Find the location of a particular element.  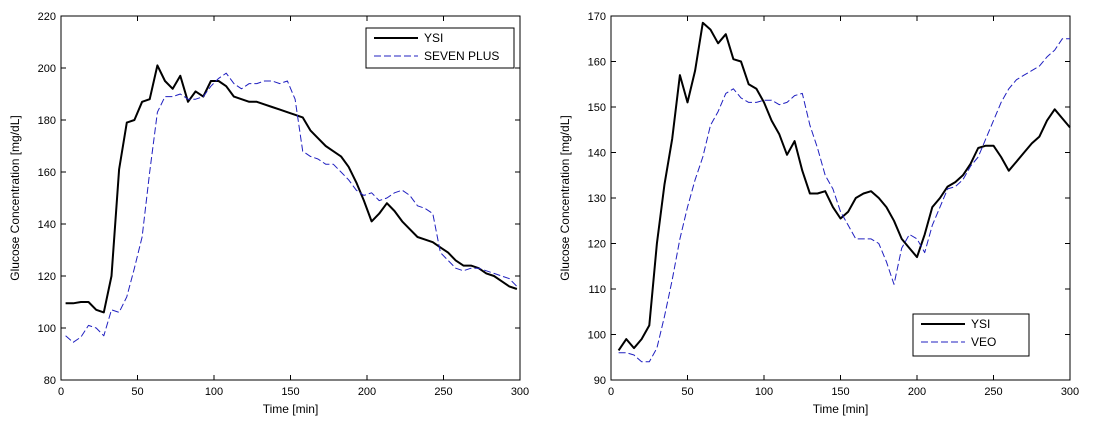

y-tick-label: 180 is located at coordinates (47, 121).